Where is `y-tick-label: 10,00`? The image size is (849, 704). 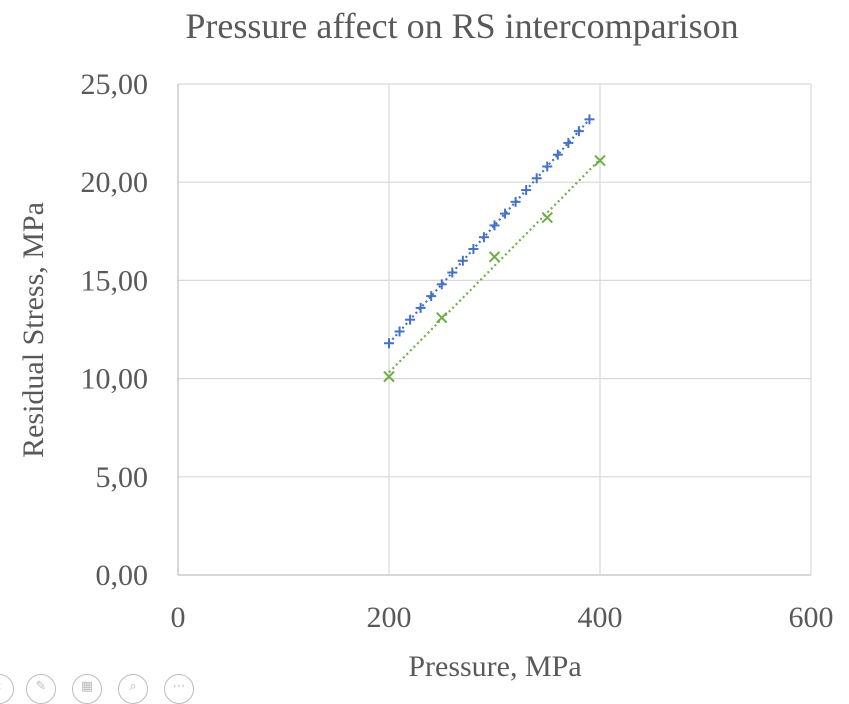 y-tick-label: 10,00 is located at coordinates (115, 379).